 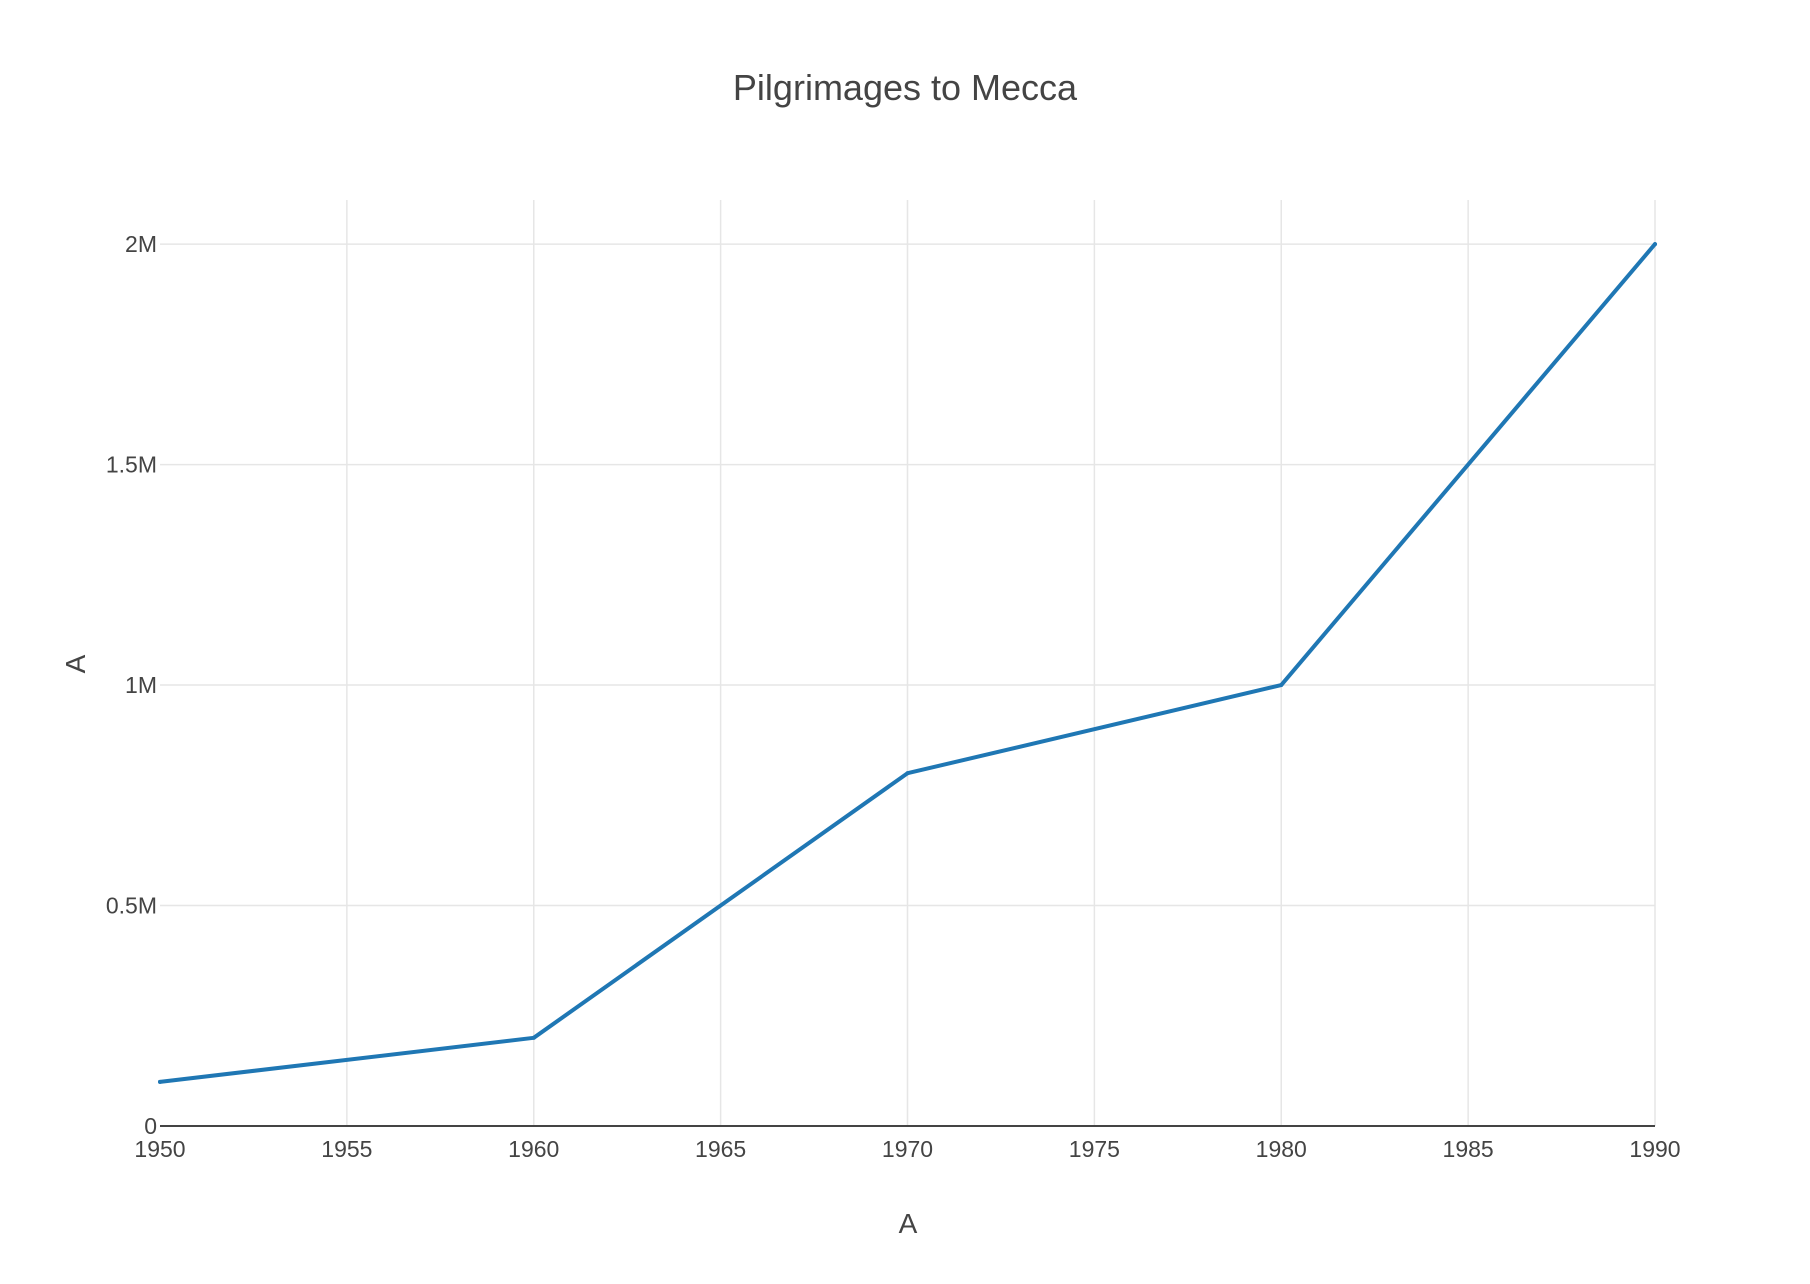 I want to click on y-tick-labels: 0 0.5M 1M 1.5M 2M, so click(x=131, y=685).